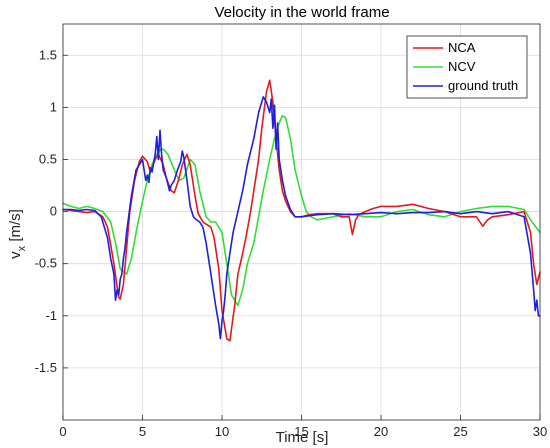  Describe the element at coordinates (62, 431) in the screenshot. I see `x-tick-label: 0` at that location.